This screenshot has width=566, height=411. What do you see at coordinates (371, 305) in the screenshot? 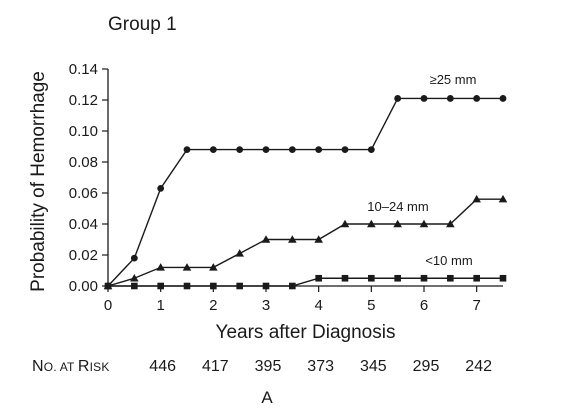
I see `x-tick-label: 5` at bounding box center [371, 305].